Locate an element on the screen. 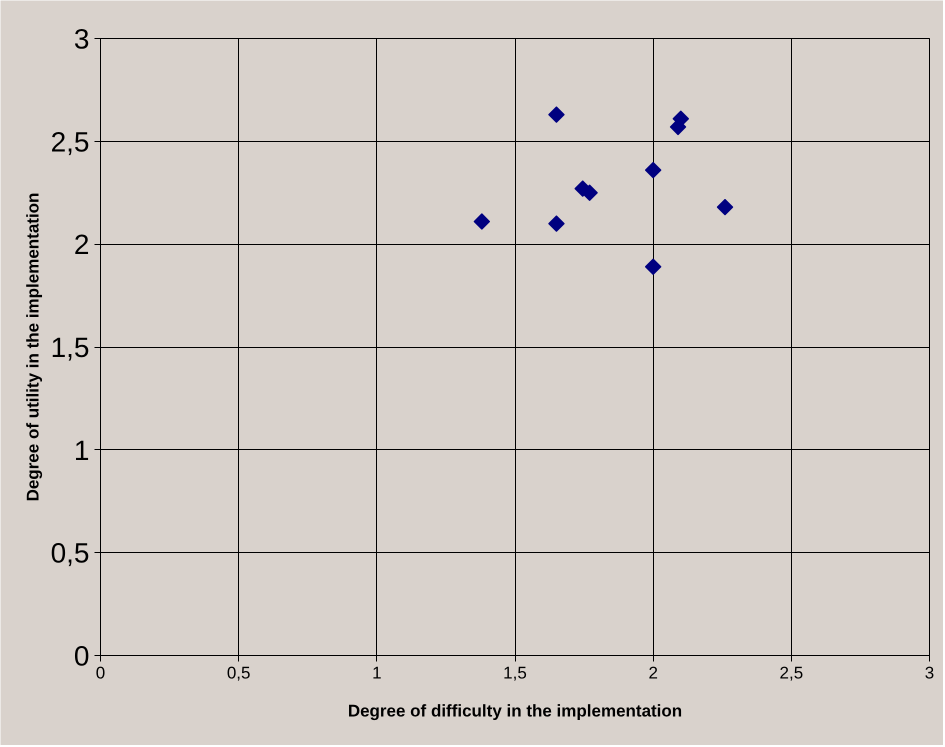 The height and width of the screenshot is (747, 945). y-tick-label: 0,5 is located at coordinates (70, 553).